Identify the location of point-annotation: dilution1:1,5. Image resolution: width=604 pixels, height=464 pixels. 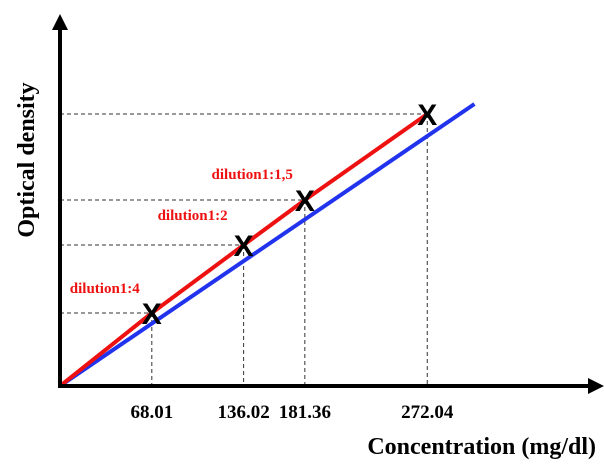
(252, 175).